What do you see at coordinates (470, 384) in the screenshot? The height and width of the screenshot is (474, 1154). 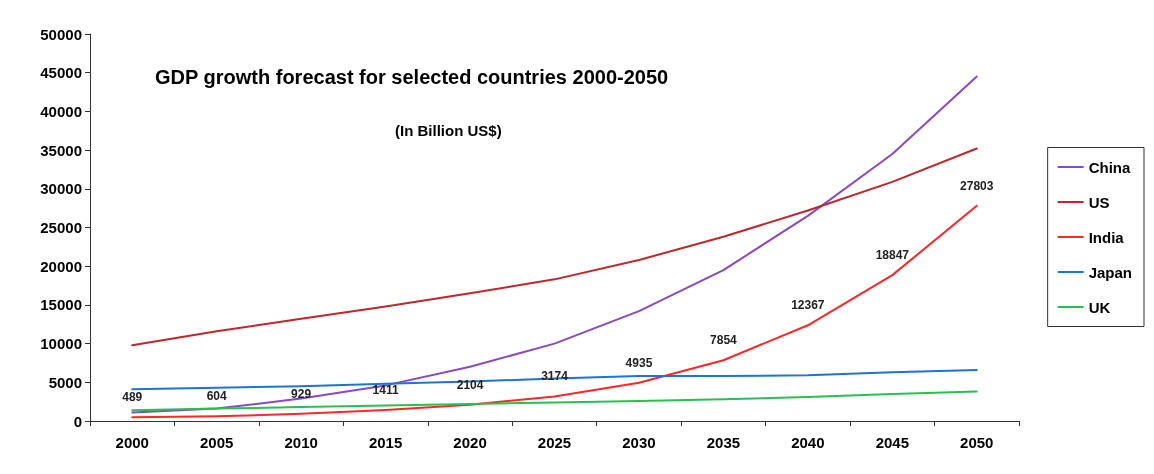 I see `data-label: 2104` at bounding box center [470, 384].